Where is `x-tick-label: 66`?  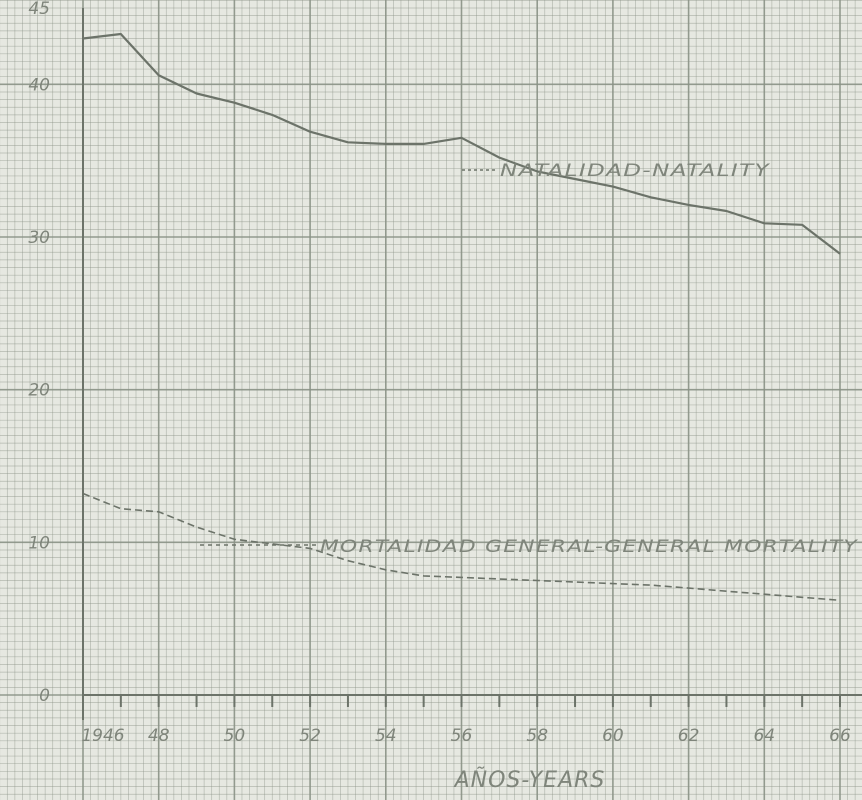
x-tick-label: 66 is located at coordinates (840, 736).